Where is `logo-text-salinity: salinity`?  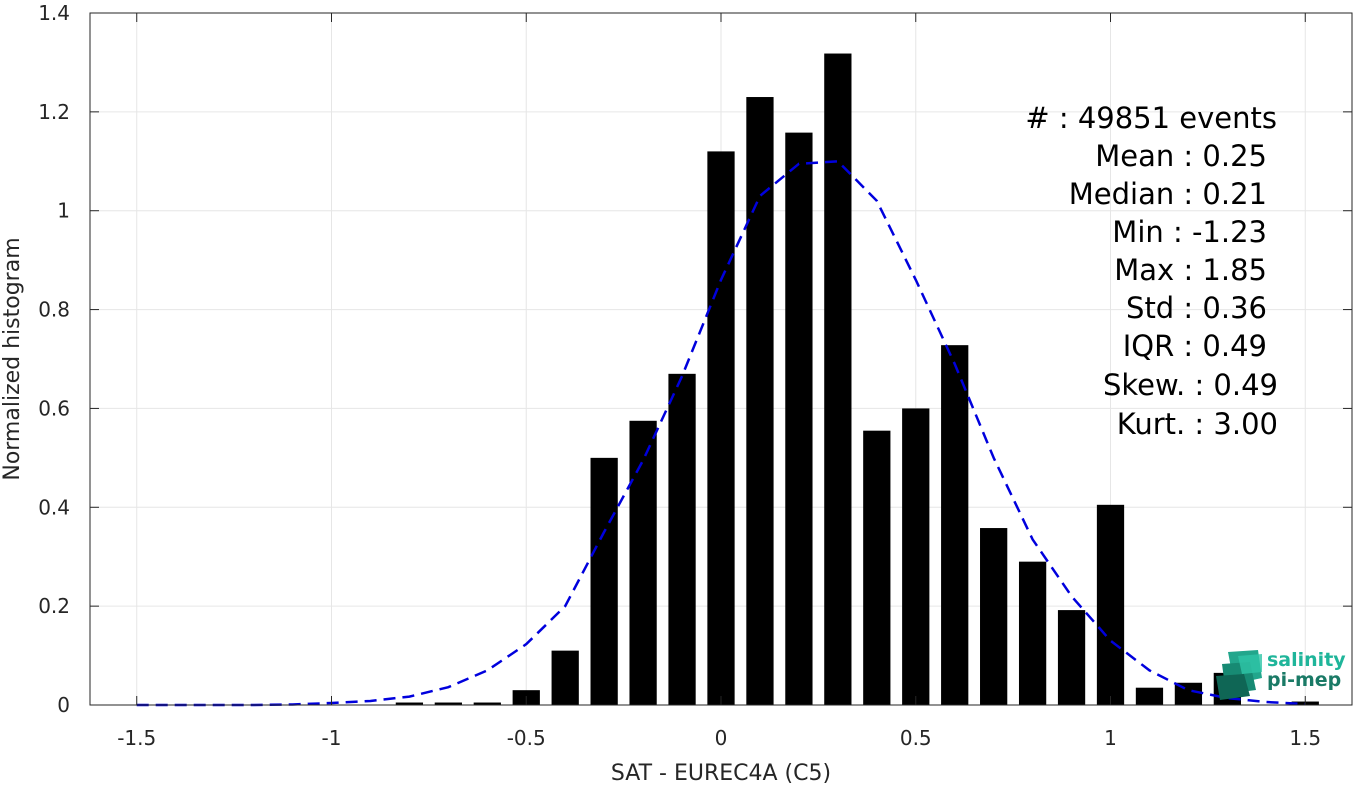 logo-text-salinity: salinity is located at coordinates (1306, 660).